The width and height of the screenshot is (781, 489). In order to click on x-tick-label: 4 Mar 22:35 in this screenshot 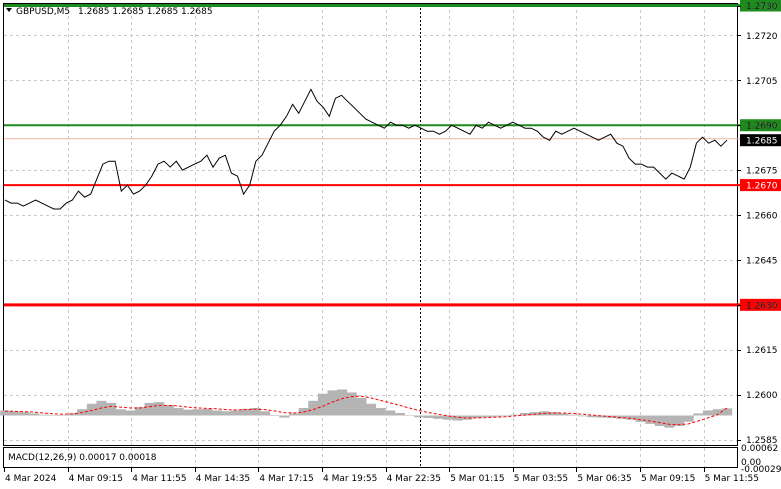, I will do `click(414, 479)`.